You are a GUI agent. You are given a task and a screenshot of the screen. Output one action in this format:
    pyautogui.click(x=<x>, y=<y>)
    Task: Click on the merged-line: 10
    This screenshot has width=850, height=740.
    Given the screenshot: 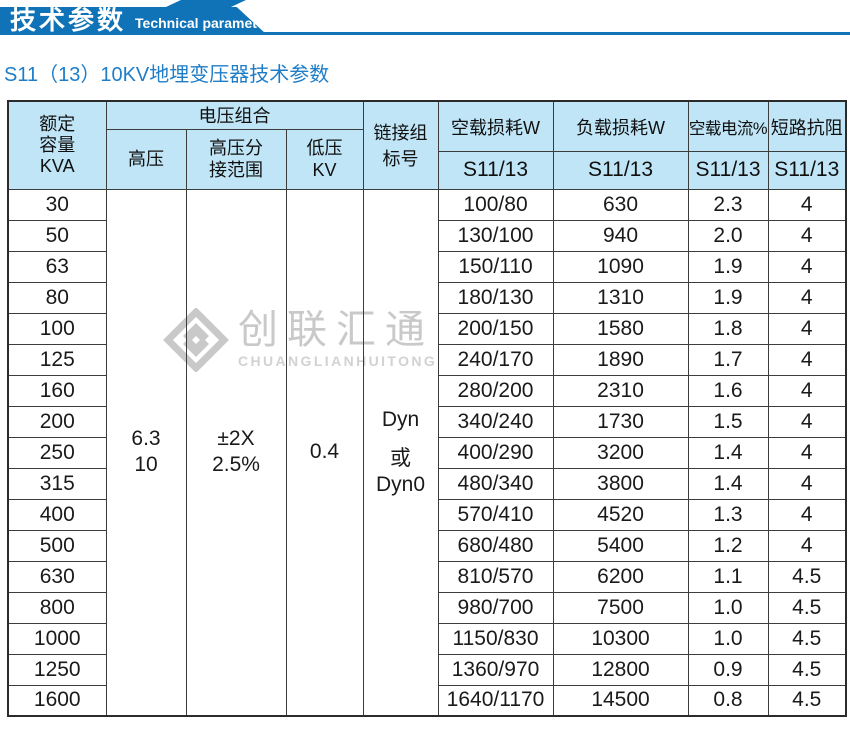 What is the action you would take?
    pyautogui.click(x=146, y=465)
    